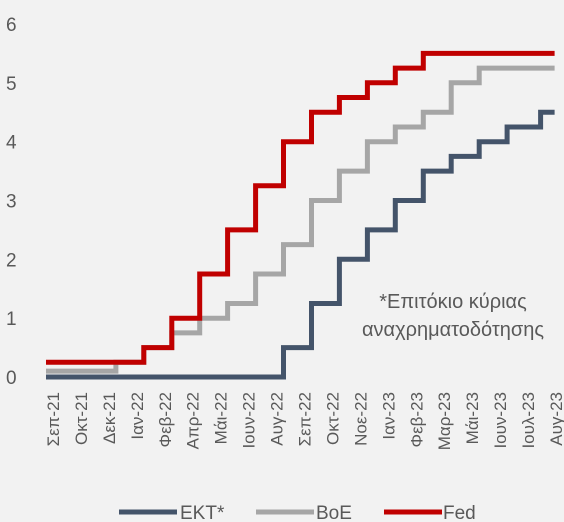 Image resolution: width=564 pixels, height=522 pixels. What do you see at coordinates (193, 420) in the screenshot?
I see `x-tick-label: Απρ-22` at bounding box center [193, 420].